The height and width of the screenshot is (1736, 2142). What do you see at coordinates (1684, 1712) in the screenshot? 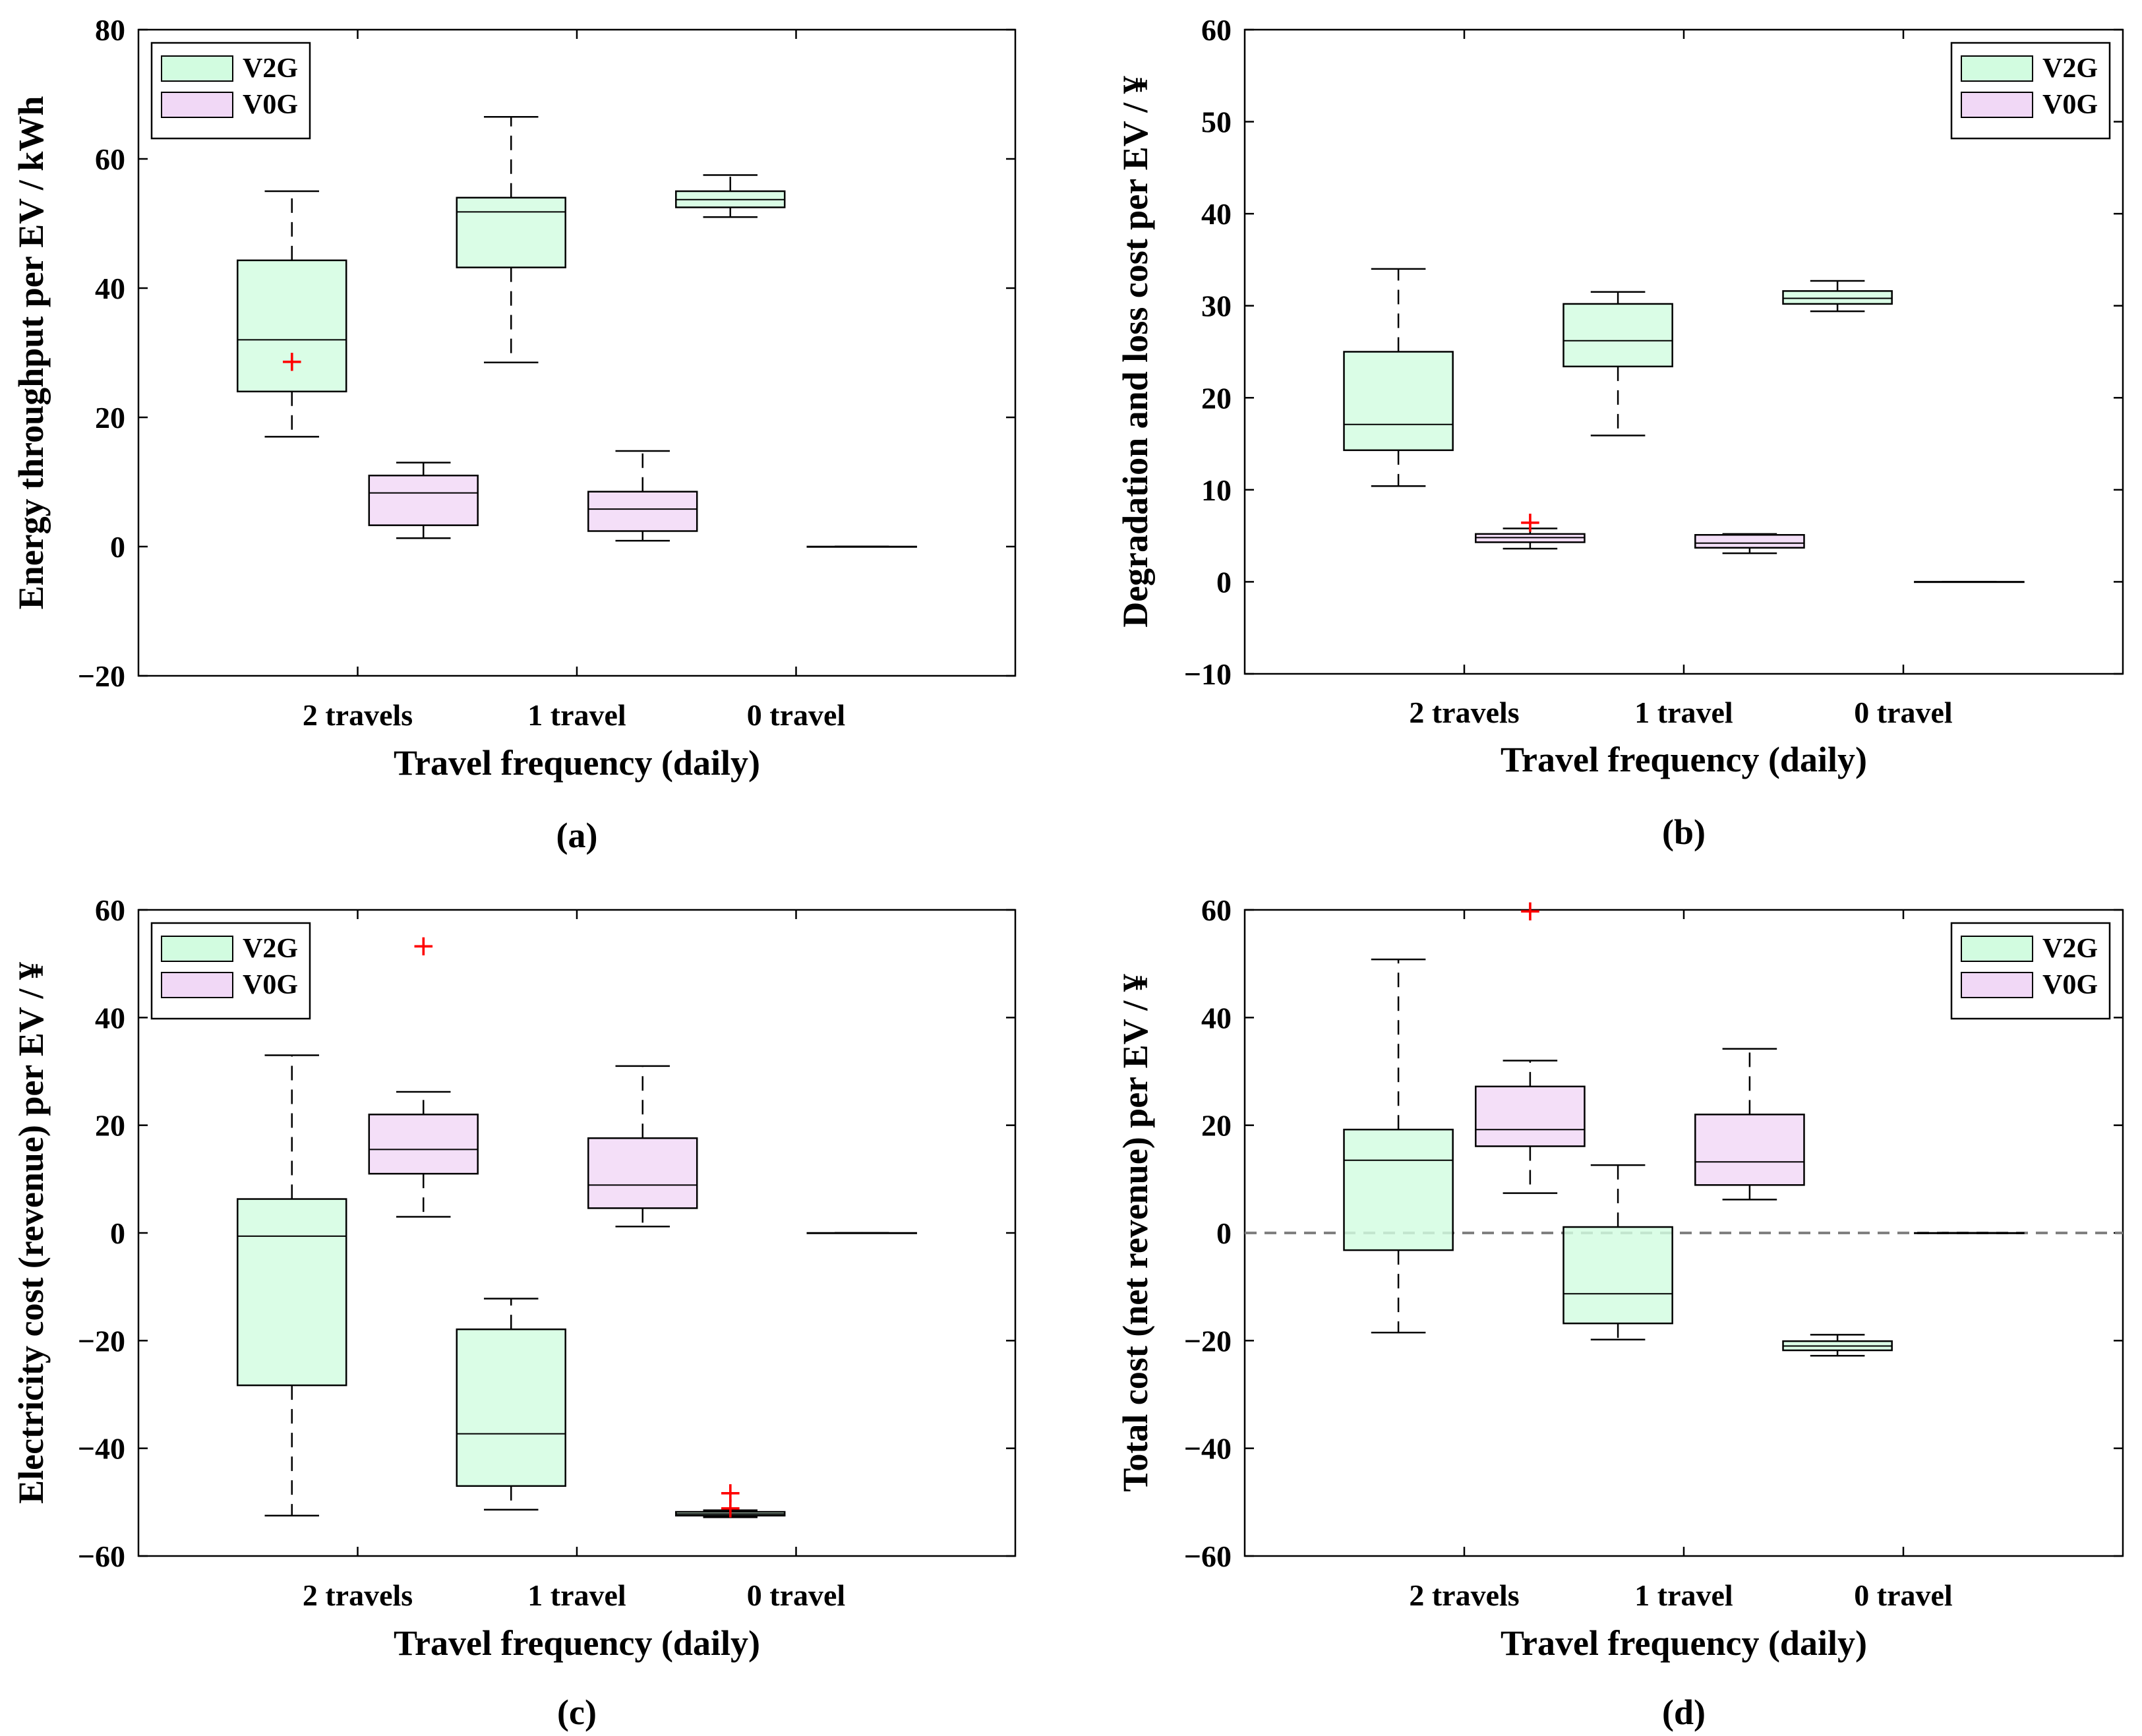
I see `panel-label: (d)` at bounding box center [1684, 1712].